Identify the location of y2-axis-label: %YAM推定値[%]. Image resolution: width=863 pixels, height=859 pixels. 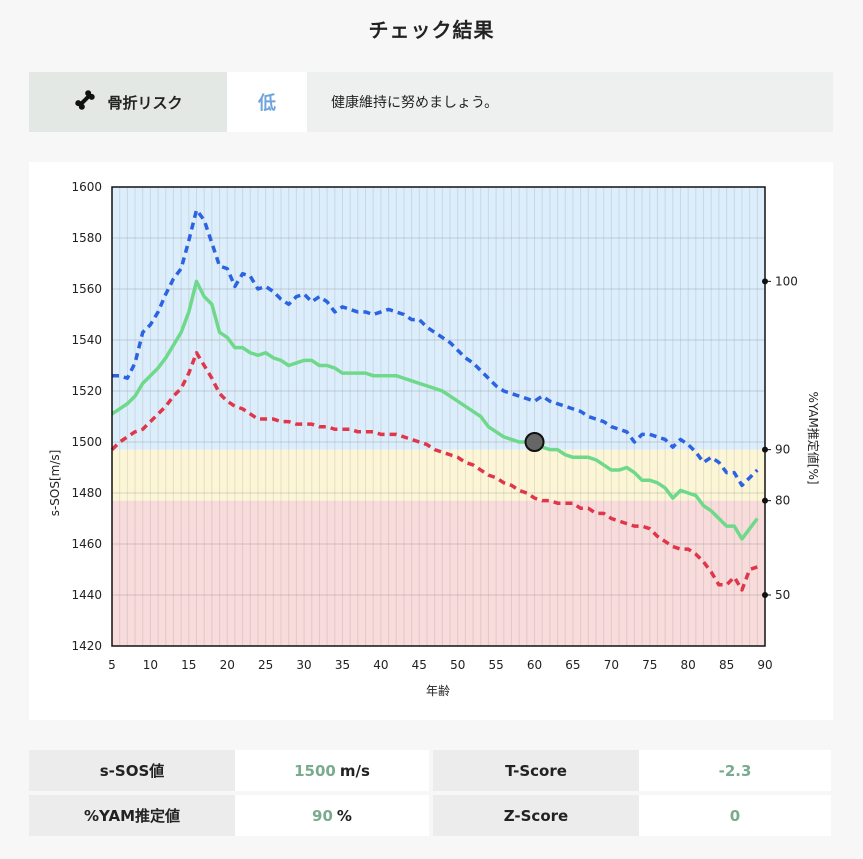
(813, 437).